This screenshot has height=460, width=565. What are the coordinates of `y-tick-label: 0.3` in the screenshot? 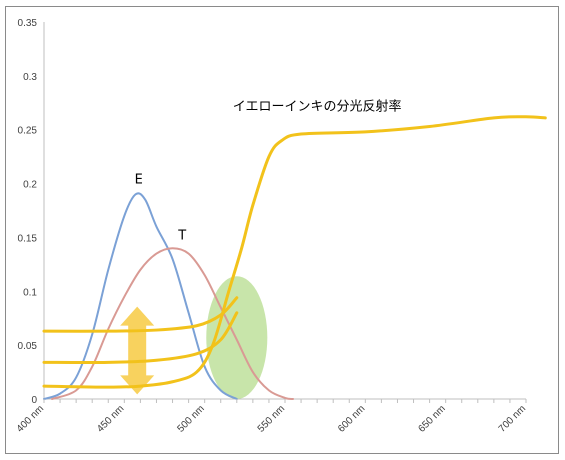 It's located at (30, 77).